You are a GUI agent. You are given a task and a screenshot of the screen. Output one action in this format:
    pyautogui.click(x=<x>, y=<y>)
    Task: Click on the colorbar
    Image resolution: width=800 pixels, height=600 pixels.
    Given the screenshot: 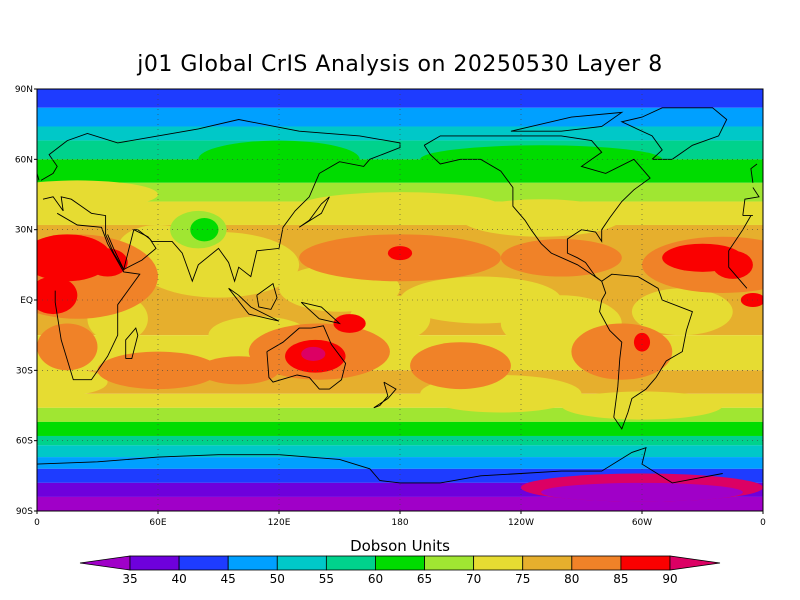 What is the action you would take?
    pyautogui.click(x=400, y=563)
    